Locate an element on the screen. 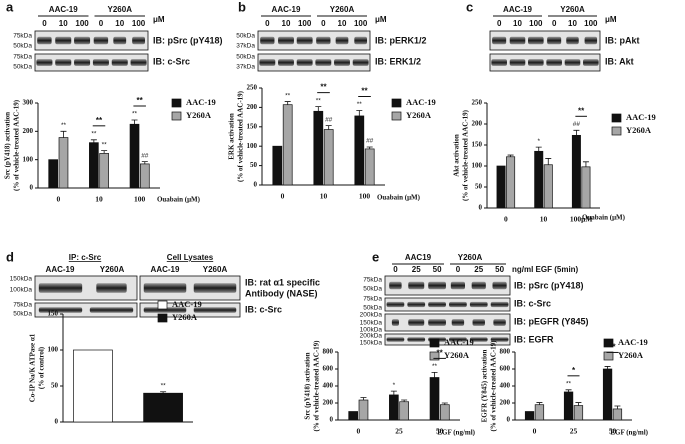 The height and width of the screenshot is (444, 685). x-tick-label: 100 is located at coordinates (365, 196).